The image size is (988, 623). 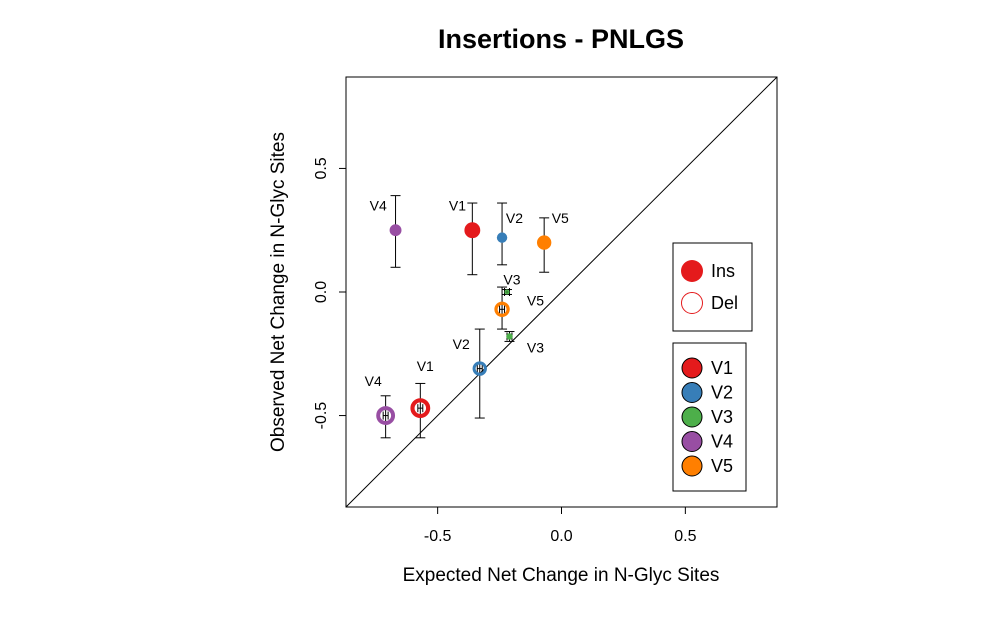 What do you see at coordinates (722, 393) in the screenshot?
I see `legend-label-v2: V2` at bounding box center [722, 393].